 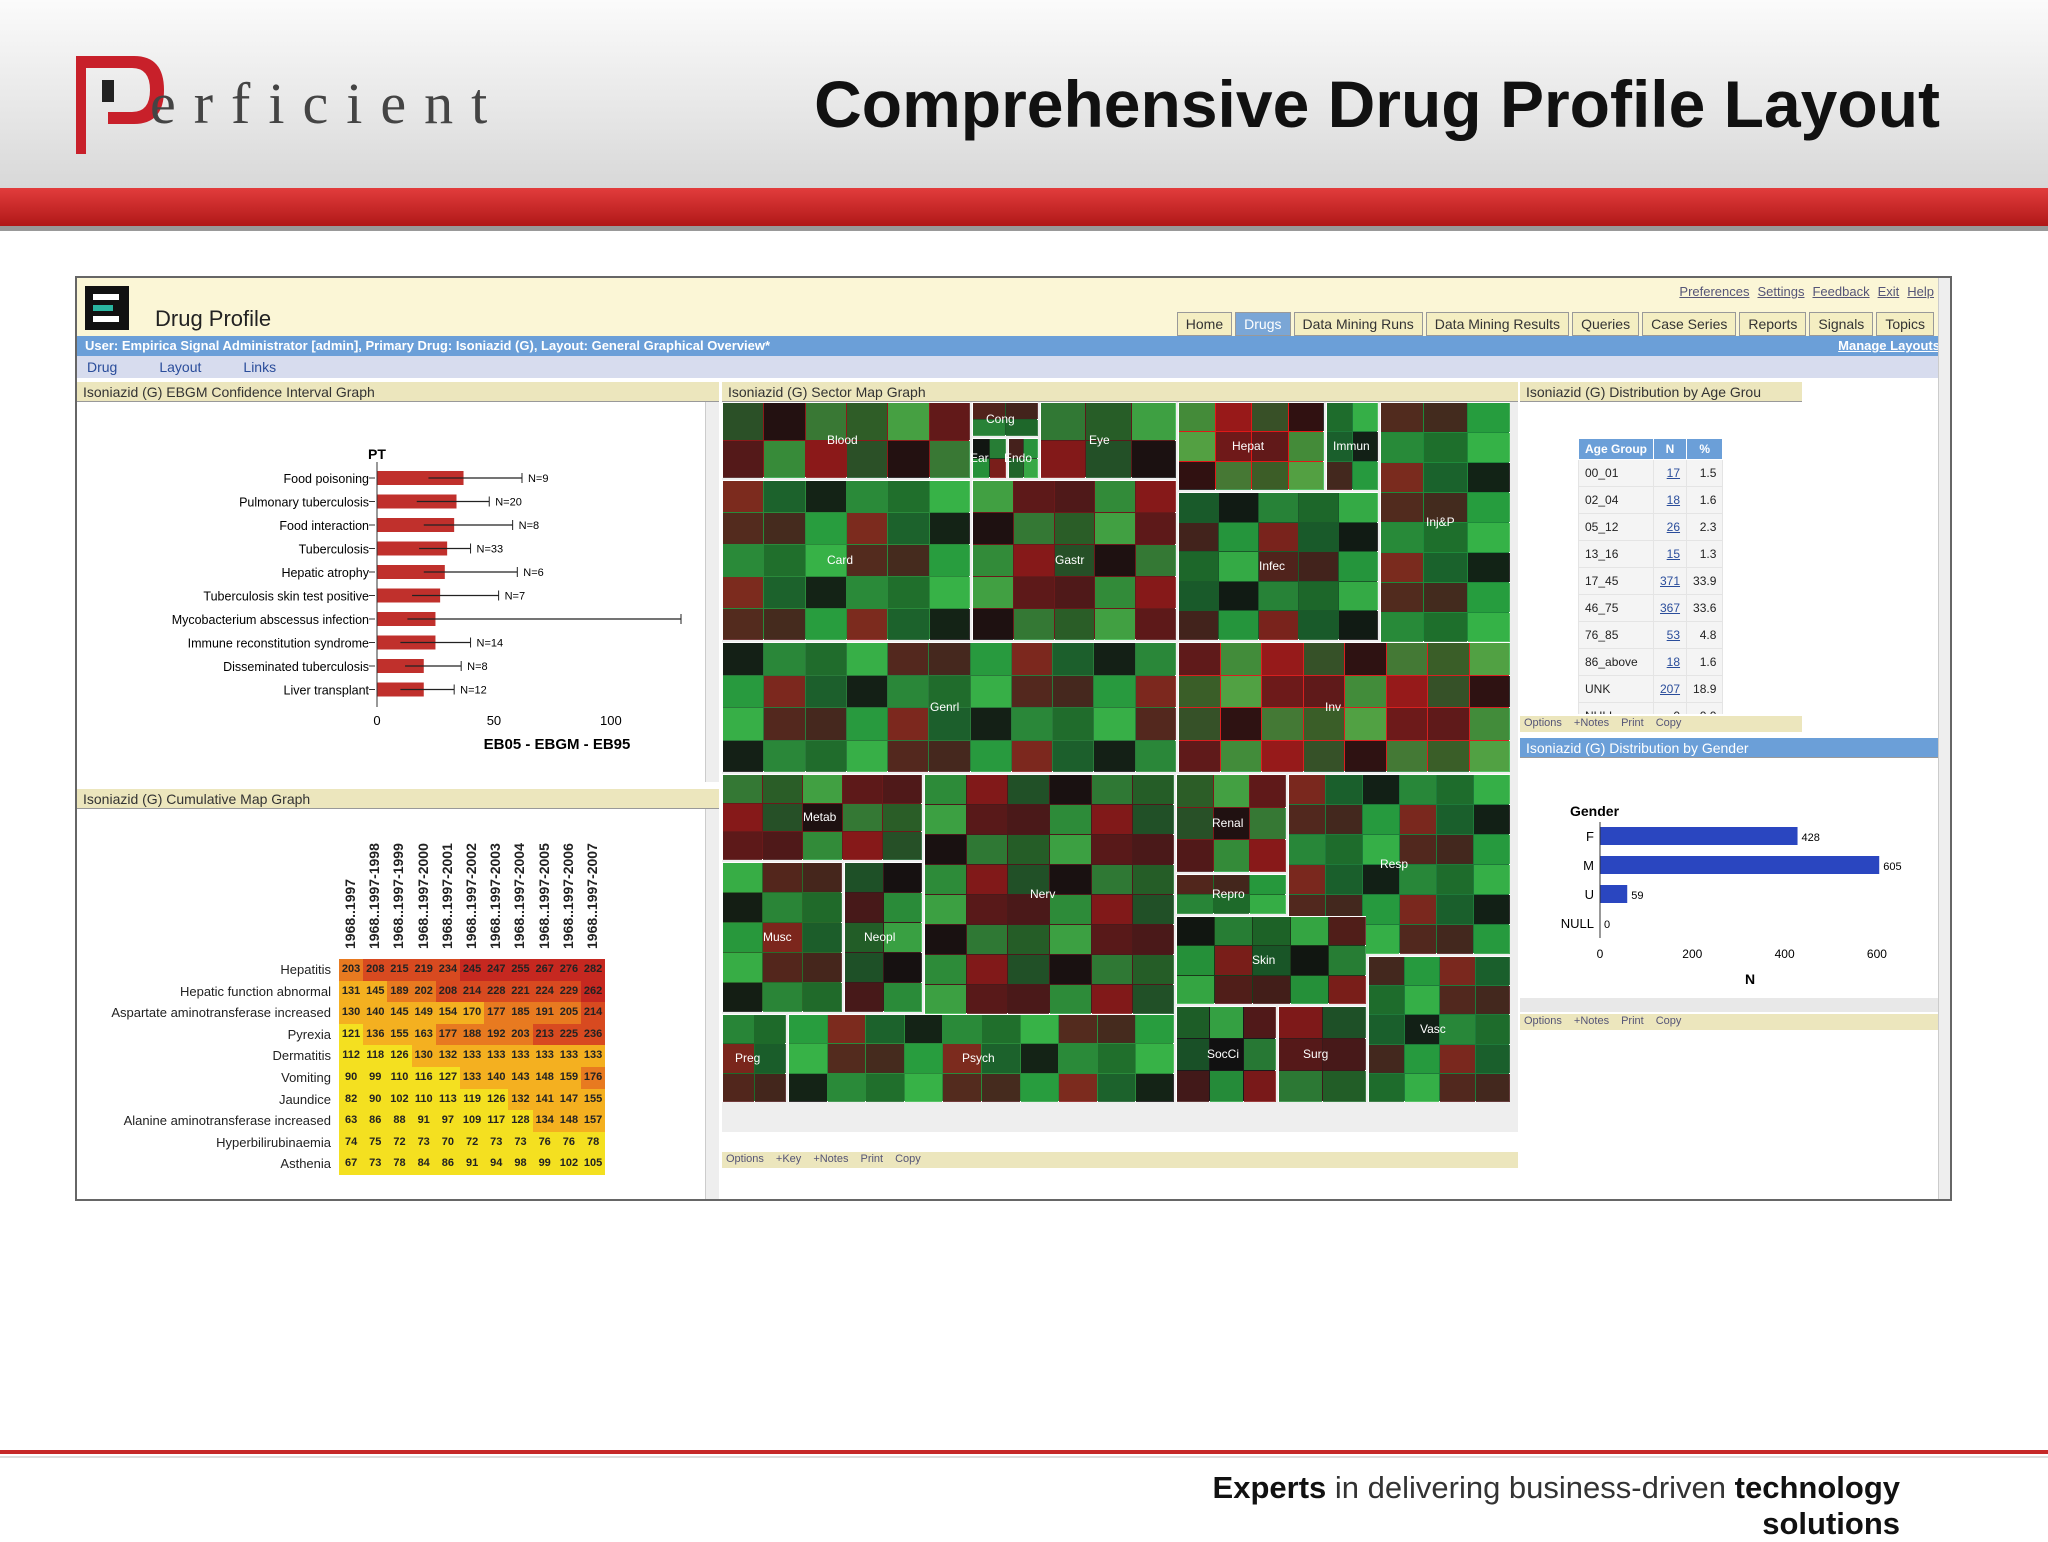 I want to click on heatmap-cell: 205, so click(x=568, y=1013).